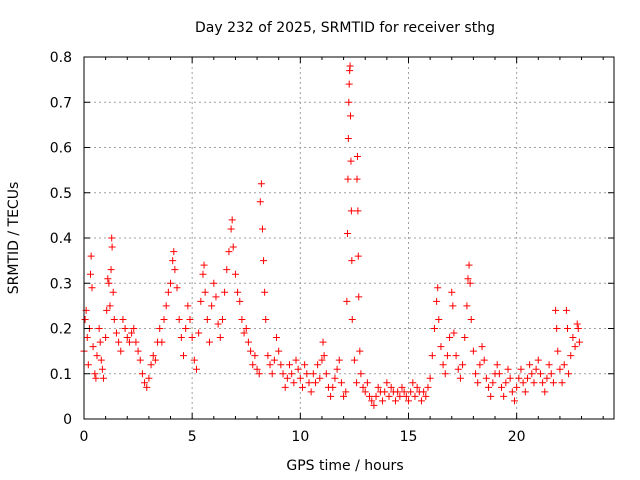 This screenshot has width=640, height=480. What do you see at coordinates (344, 466) in the screenshot?
I see `x-axis-title: GPS time / hours` at bounding box center [344, 466].